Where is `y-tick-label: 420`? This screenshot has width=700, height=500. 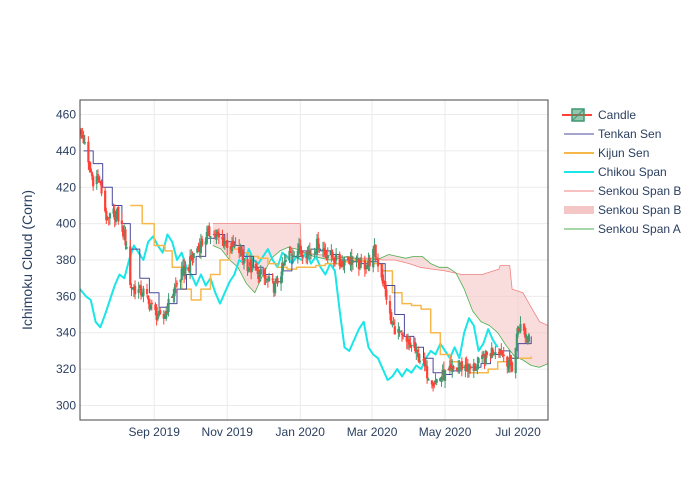
y-tick-label: 420 is located at coordinates (66, 187).